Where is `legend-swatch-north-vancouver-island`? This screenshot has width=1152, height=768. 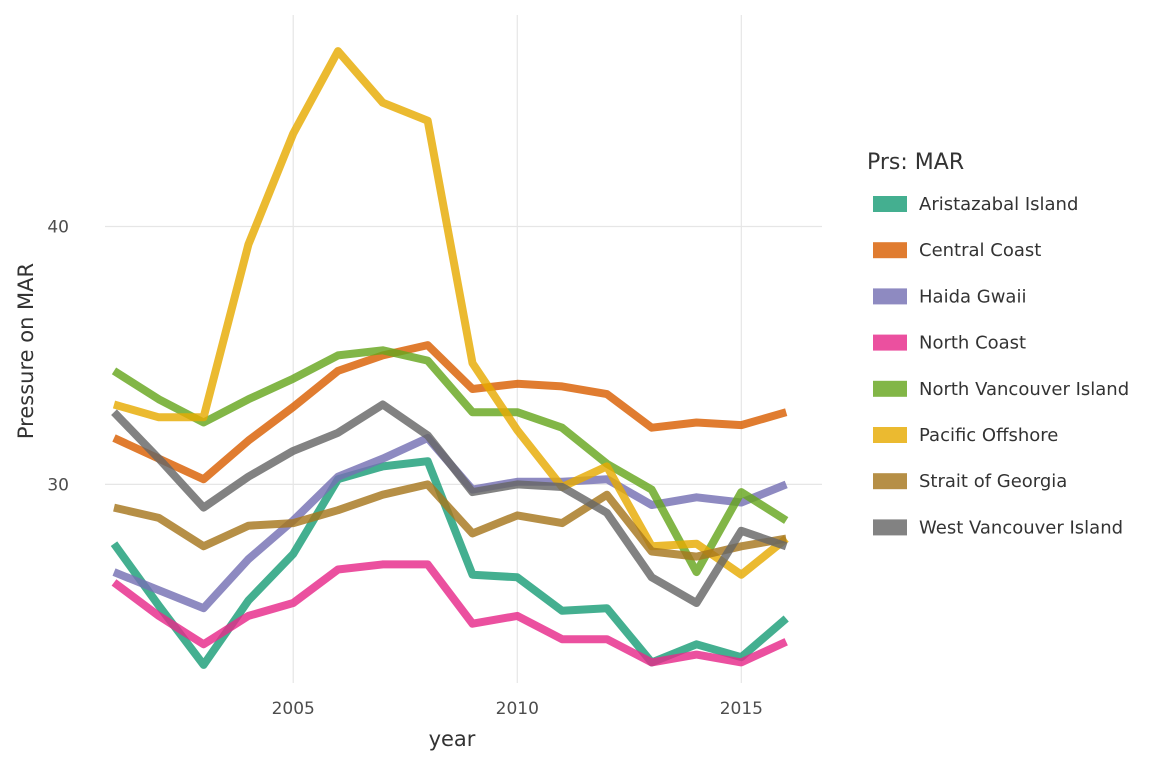
legend-swatch-north-vancouver-island is located at coordinates (890, 388).